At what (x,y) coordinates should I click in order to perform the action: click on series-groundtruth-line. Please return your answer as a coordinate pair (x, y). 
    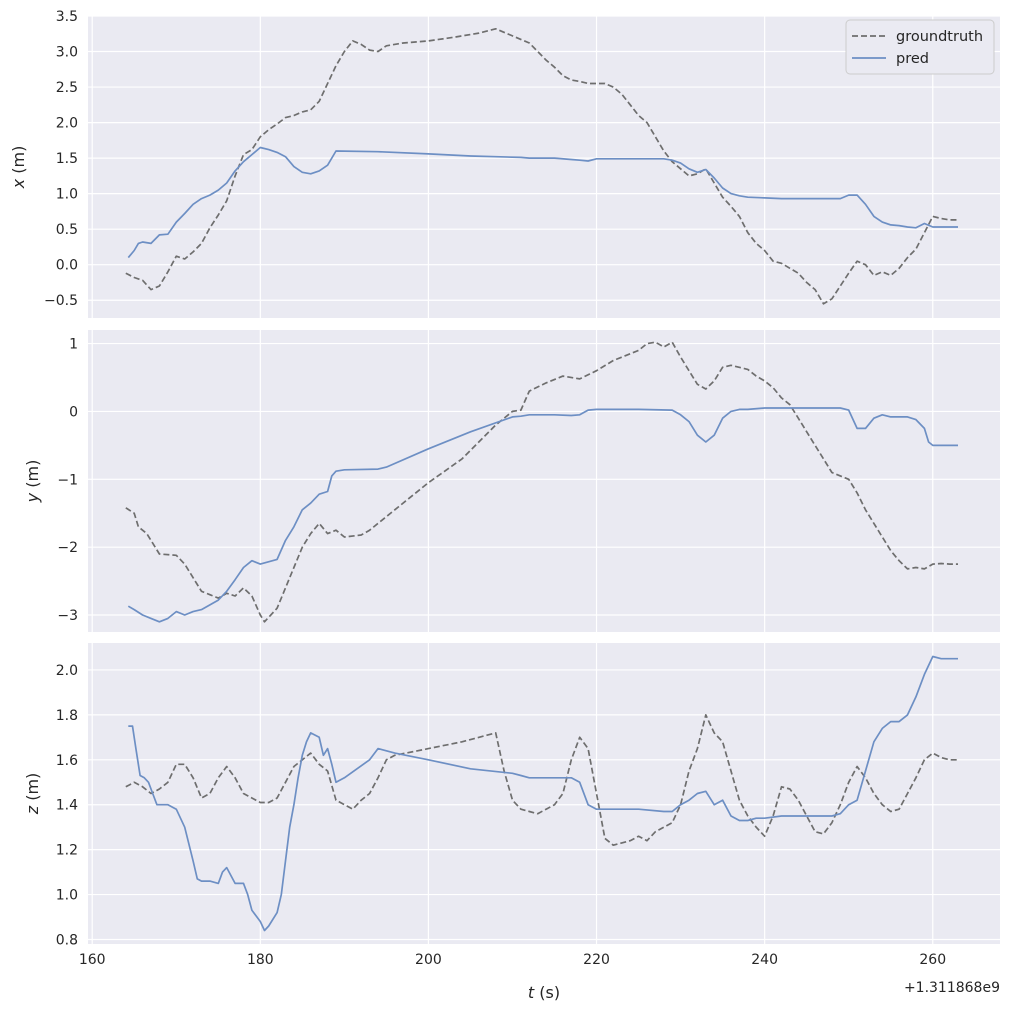
    Looking at the image, I should click on (541, 780).